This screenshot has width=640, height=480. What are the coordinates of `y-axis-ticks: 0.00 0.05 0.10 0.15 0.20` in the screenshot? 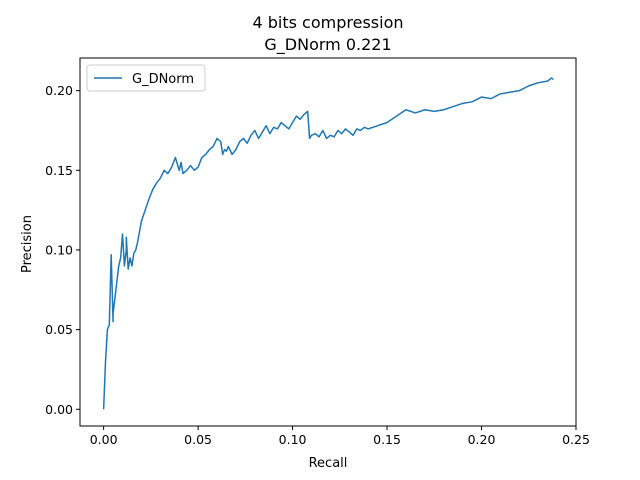 It's located at (62, 250).